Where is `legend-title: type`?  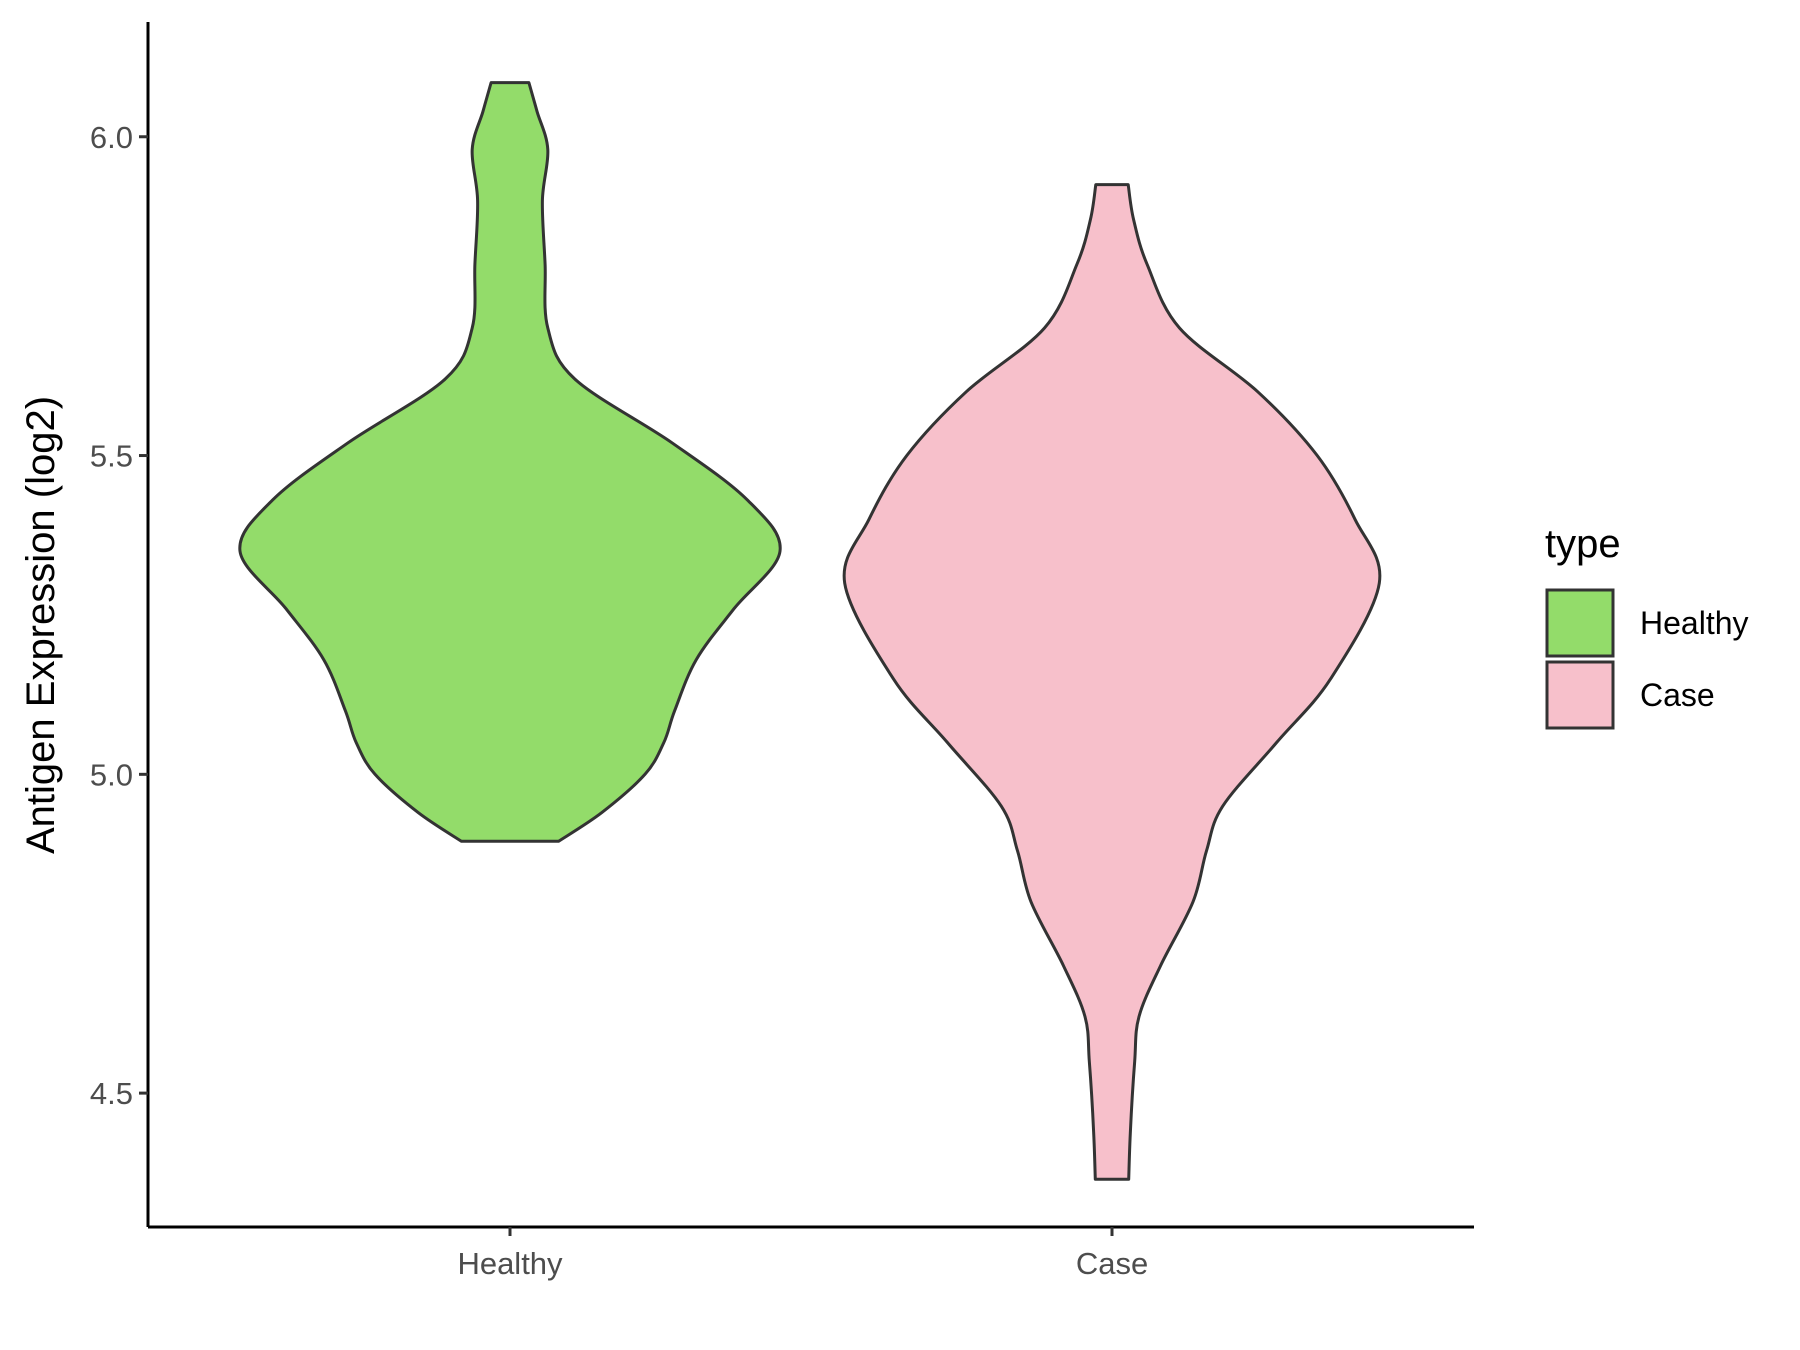
legend-title: type is located at coordinates (1583, 544).